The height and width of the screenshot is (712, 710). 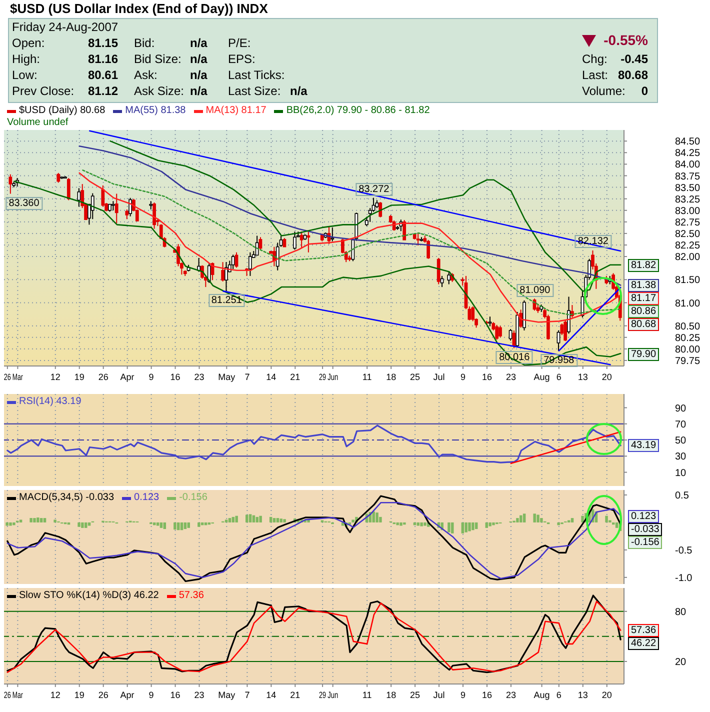 I want to click on x-tick-label: 7, so click(x=247, y=377).